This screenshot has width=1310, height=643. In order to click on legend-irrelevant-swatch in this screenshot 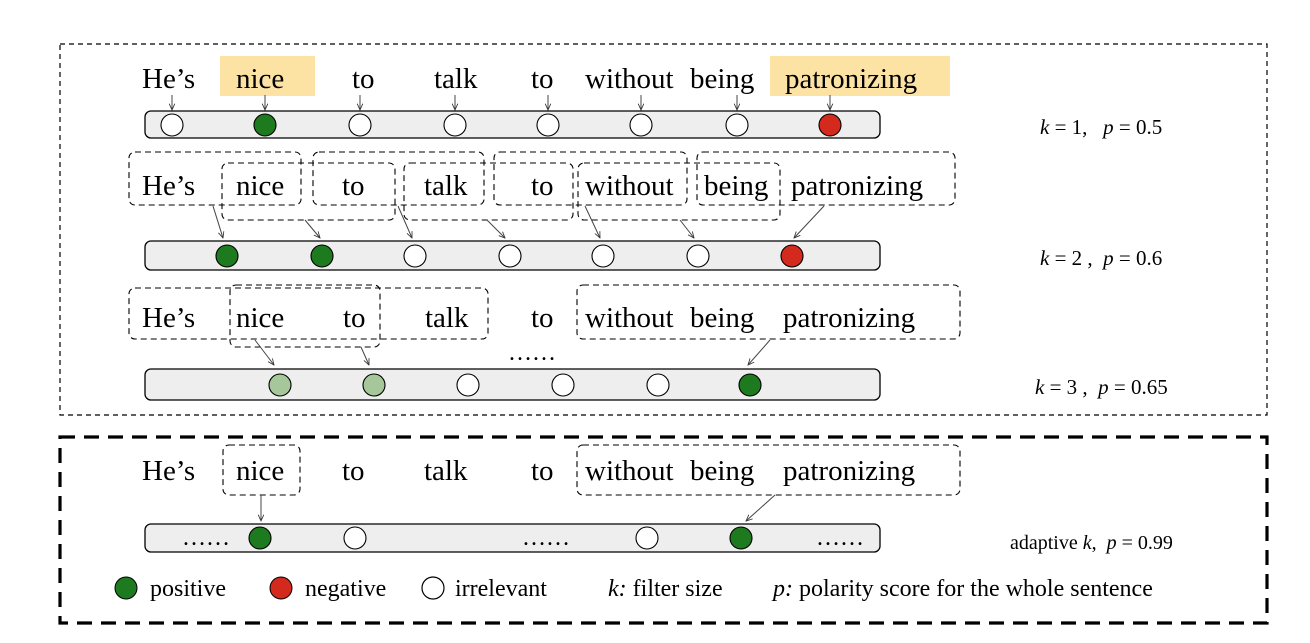, I will do `click(433, 588)`.